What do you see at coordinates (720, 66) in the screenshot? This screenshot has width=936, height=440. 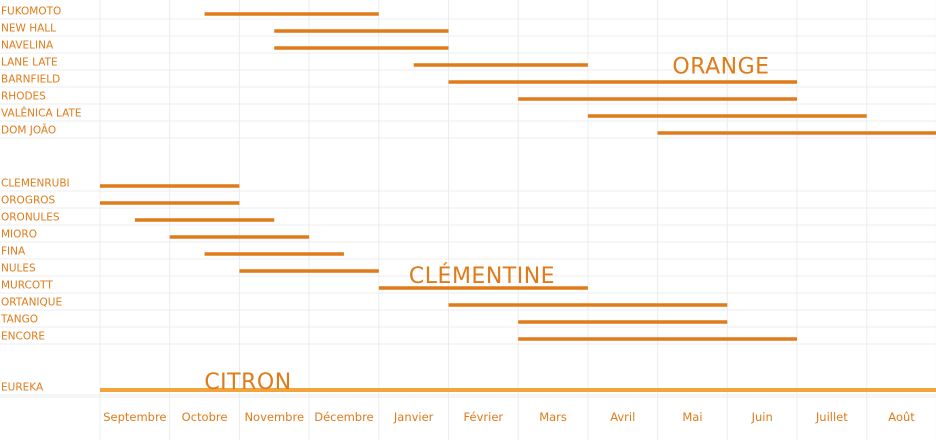 I see `group-label: ORANGE` at bounding box center [720, 66].